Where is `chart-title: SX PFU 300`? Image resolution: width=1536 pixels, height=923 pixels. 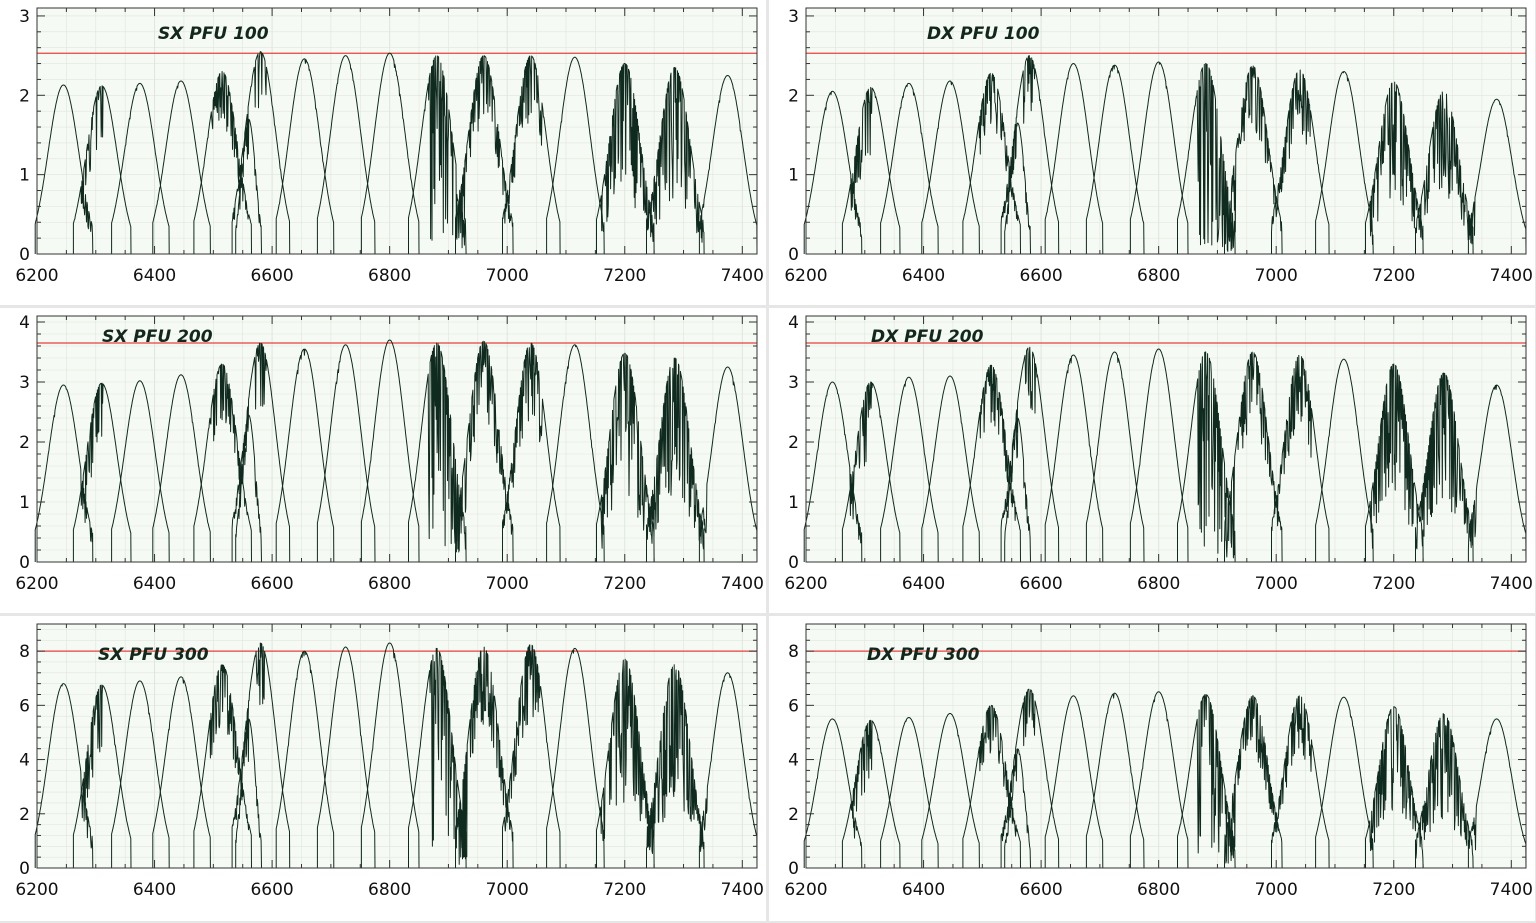
chart-title: SX PFU 300 is located at coordinates (153, 655).